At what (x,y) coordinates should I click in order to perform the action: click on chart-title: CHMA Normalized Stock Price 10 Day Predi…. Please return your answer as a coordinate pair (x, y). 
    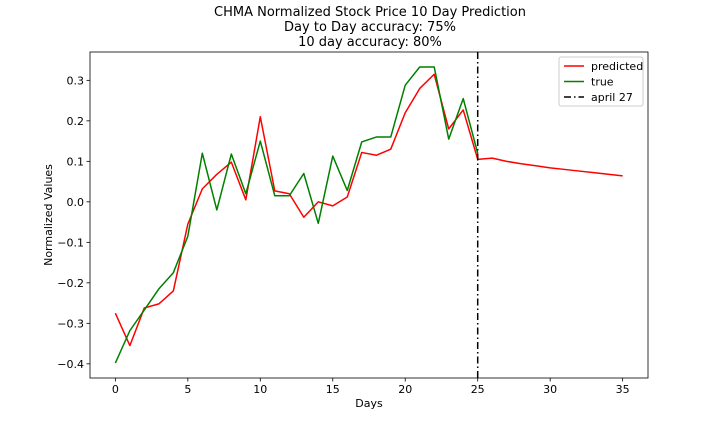
    Looking at the image, I should click on (370, 27).